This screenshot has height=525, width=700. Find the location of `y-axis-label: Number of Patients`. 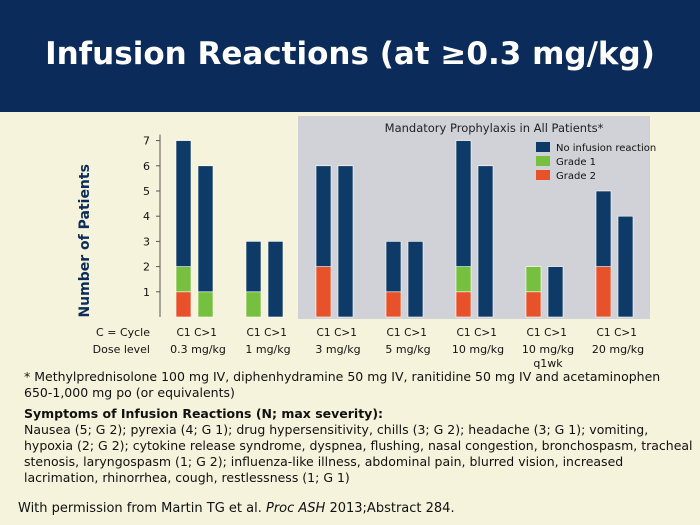

y-axis-label: Number of Patients is located at coordinates (85, 240).